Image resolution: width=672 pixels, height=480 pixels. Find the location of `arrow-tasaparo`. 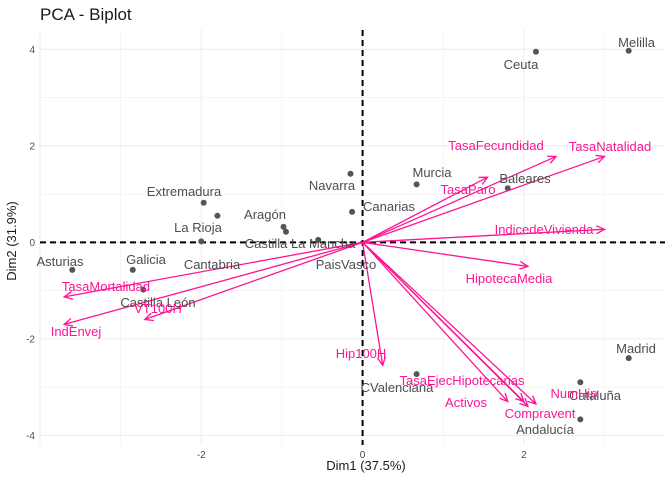

arrow-tasaparo is located at coordinates (425, 209).